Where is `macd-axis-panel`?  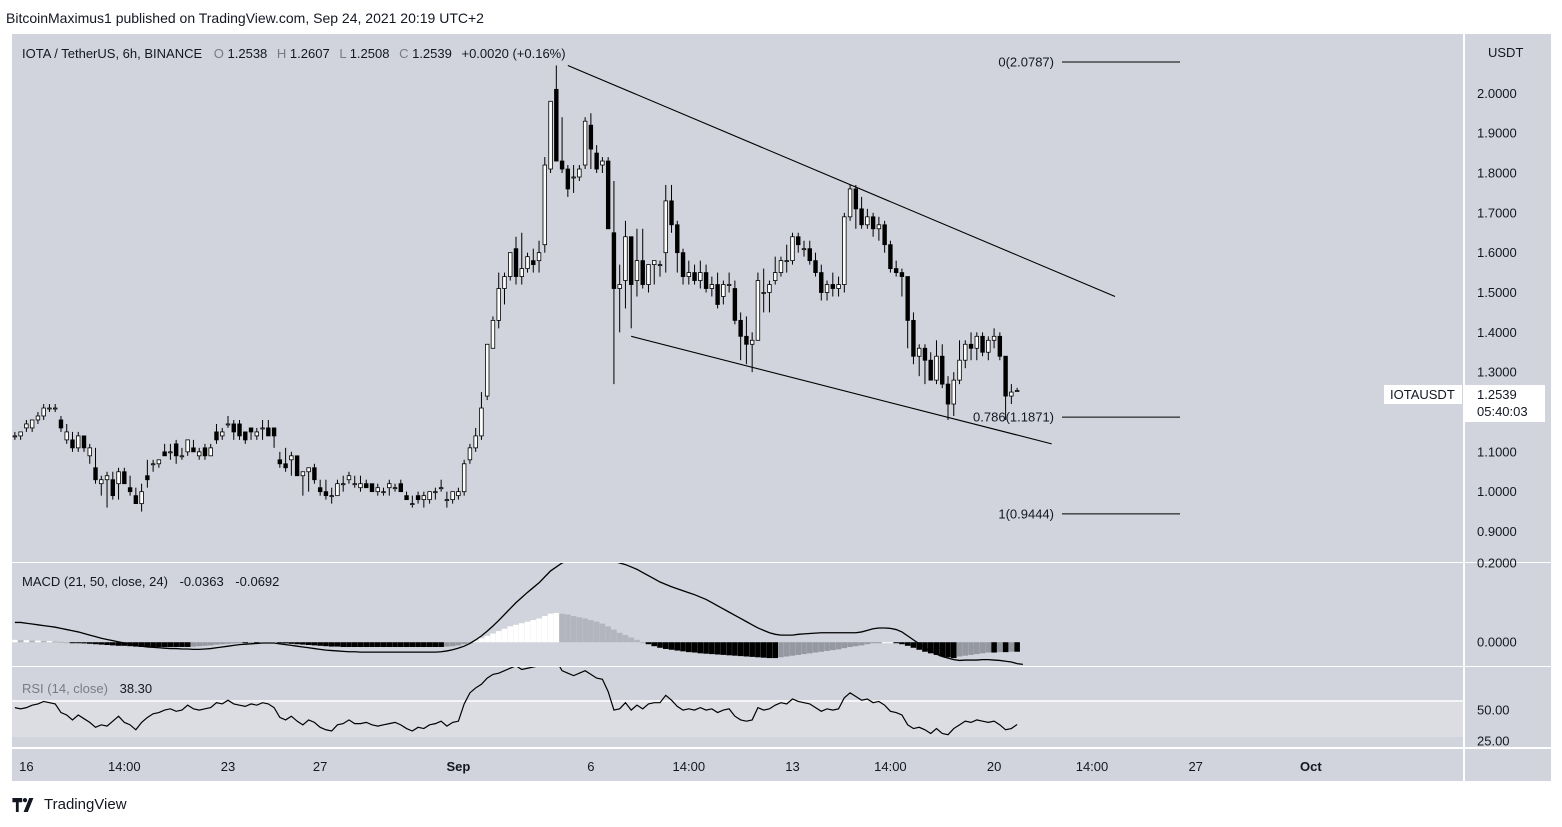 macd-axis-panel is located at coordinates (1508, 614).